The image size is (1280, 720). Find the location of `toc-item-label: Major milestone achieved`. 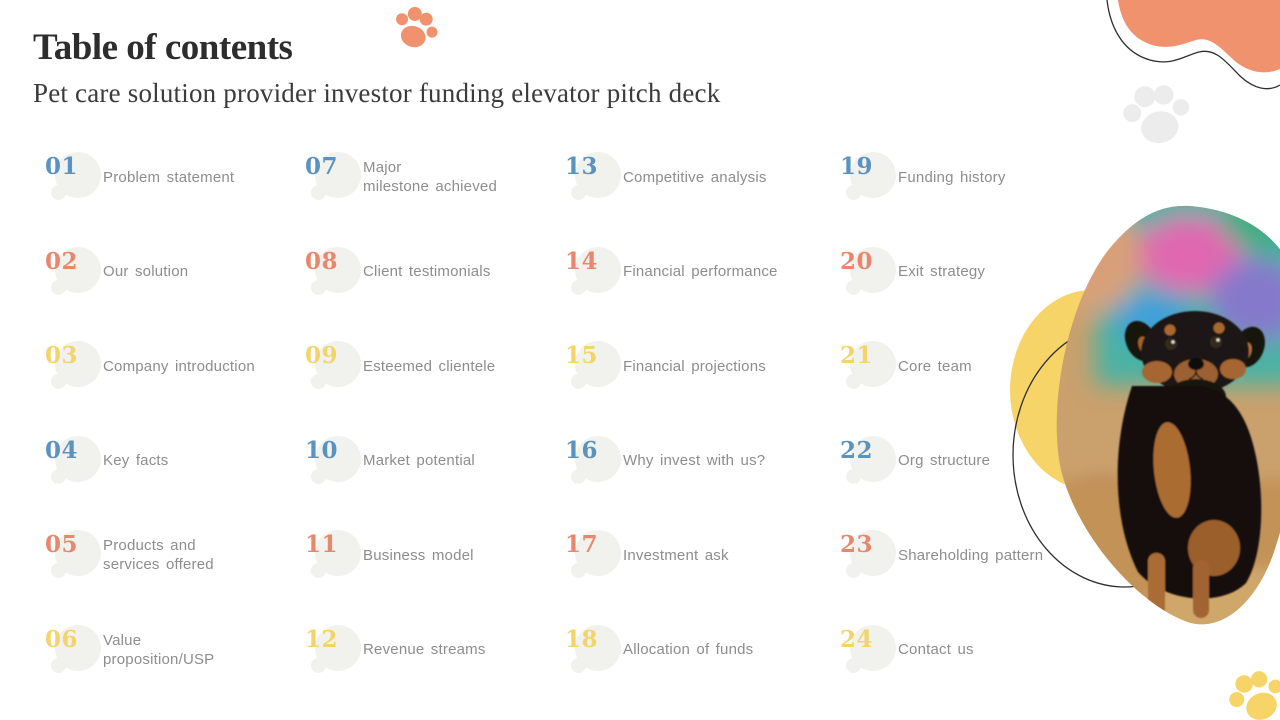

toc-item-label: Major milestone achieved is located at coordinates (430, 177).